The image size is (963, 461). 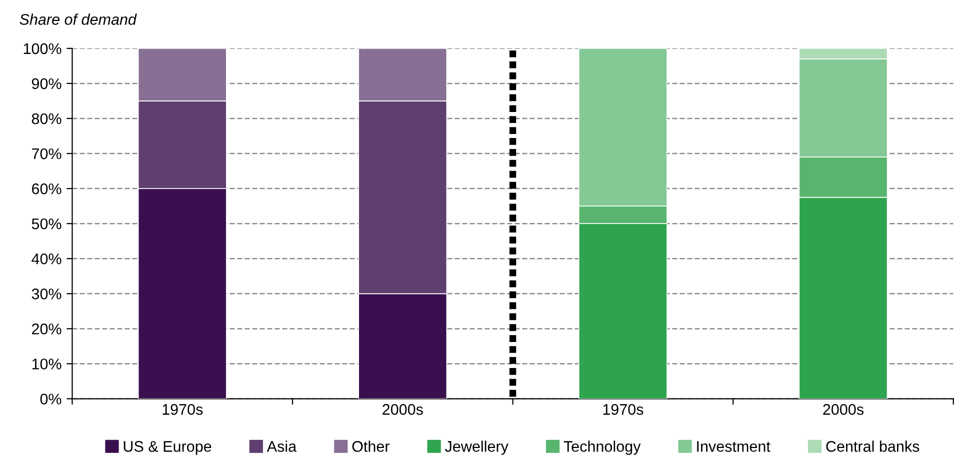 What do you see at coordinates (47, 84) in the screenshot?
I see `y-tick-label: 90%` at bounding box center [47, 84].